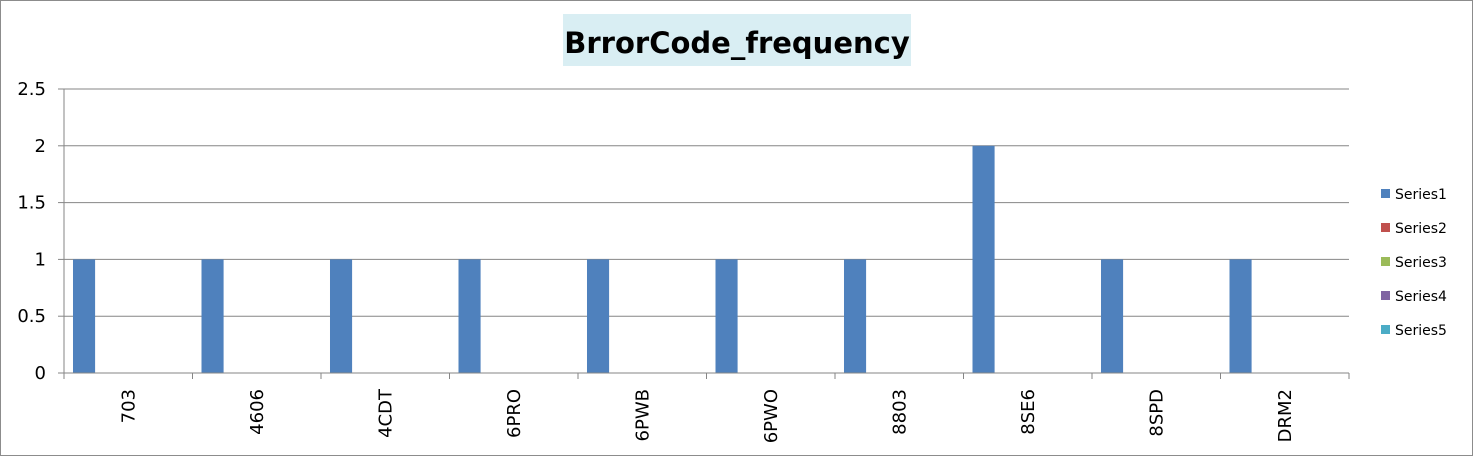 The image size is (1473, 456). I want to click on y-tick-label: 1, so click(40, 259).